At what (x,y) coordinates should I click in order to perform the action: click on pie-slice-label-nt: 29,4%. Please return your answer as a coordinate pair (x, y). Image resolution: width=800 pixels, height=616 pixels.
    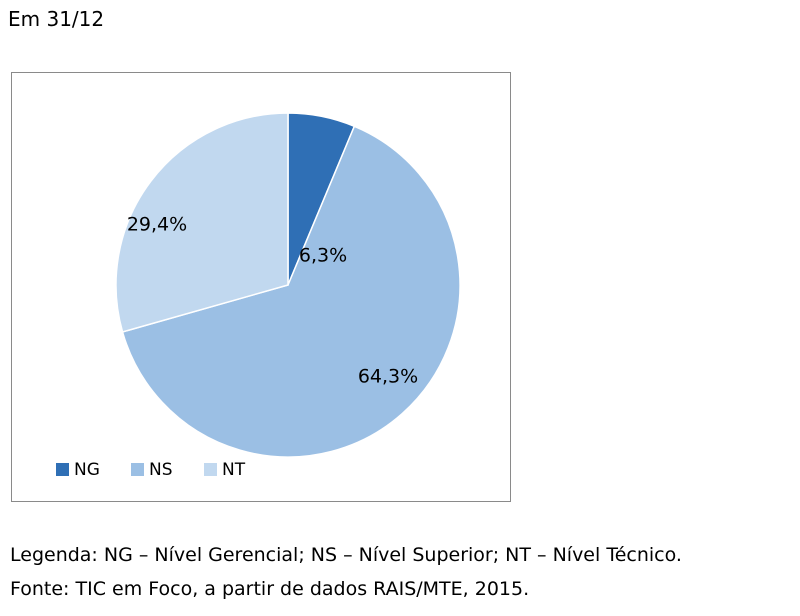
    Looking at the image, I should click on (157, 225).